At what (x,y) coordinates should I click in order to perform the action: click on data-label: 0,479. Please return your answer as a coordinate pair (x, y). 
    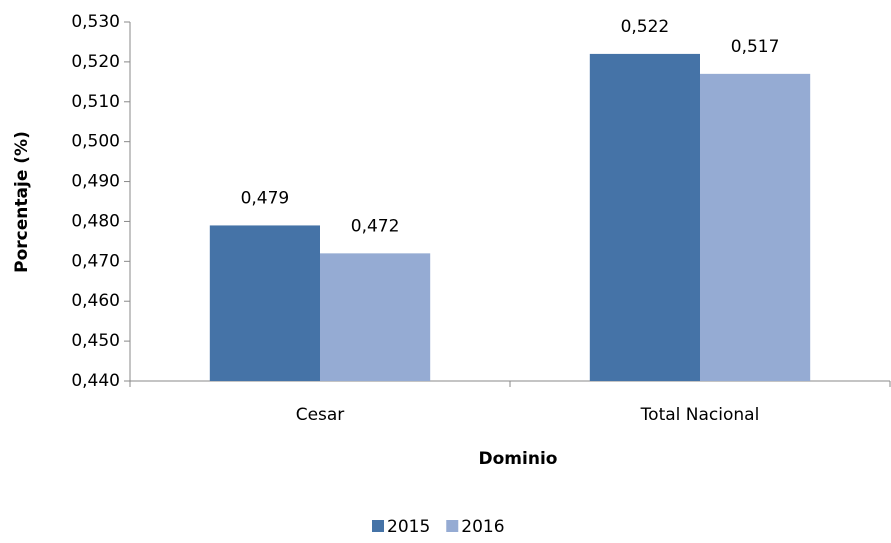
    Looking at the image, I should click on (265, 198).